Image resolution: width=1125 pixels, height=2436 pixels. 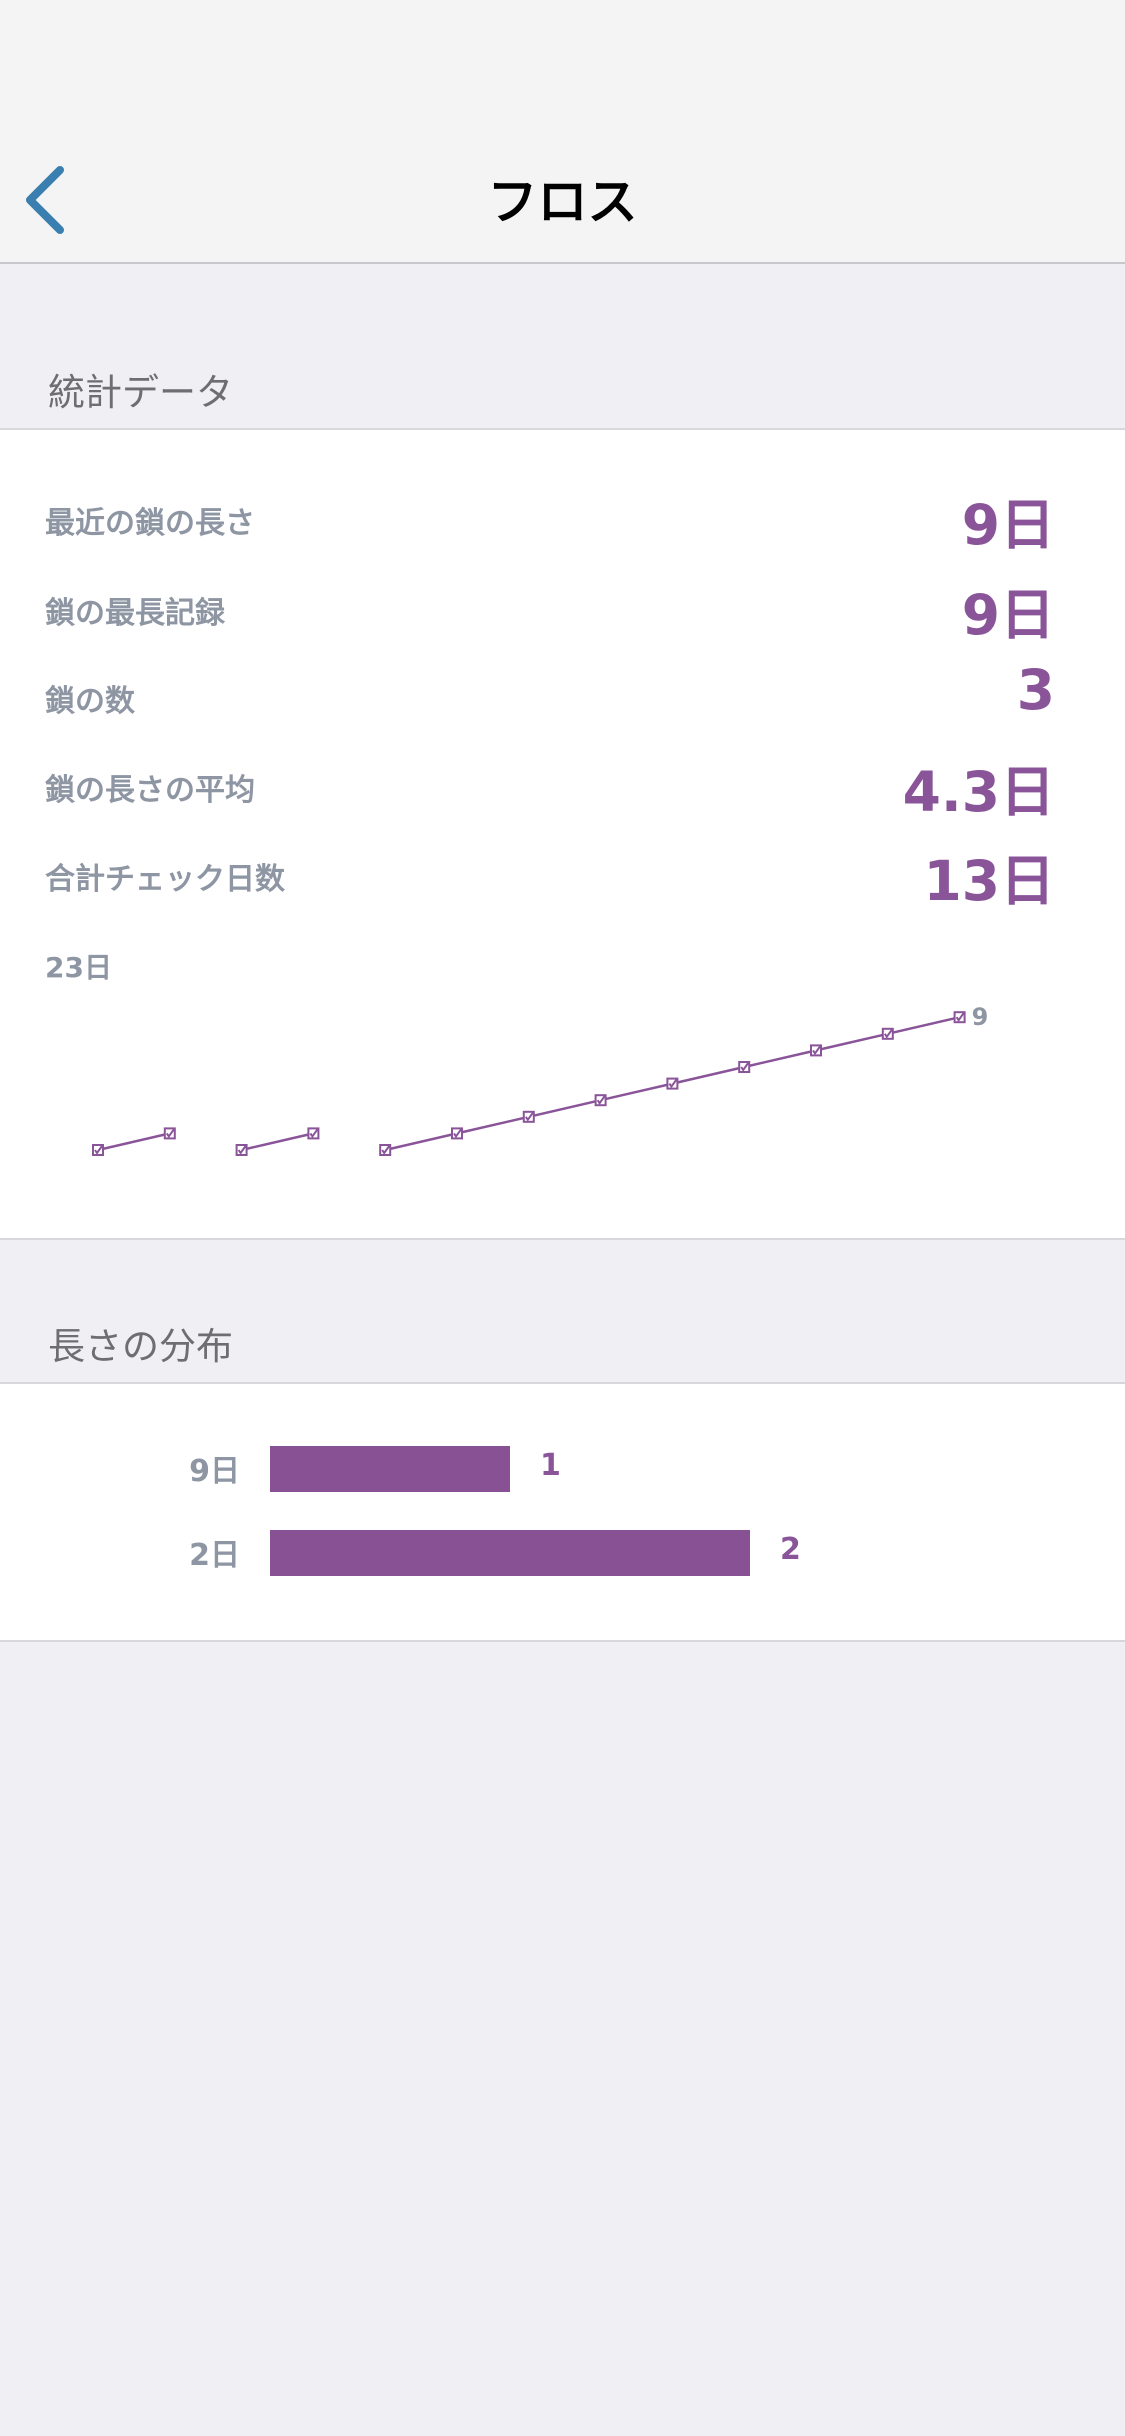 What do you see at coordinates (562, 874) in the screenshot?
I see `stat-row-total-days: 合計チェック日数 13日` at bounding box center [562, 874].